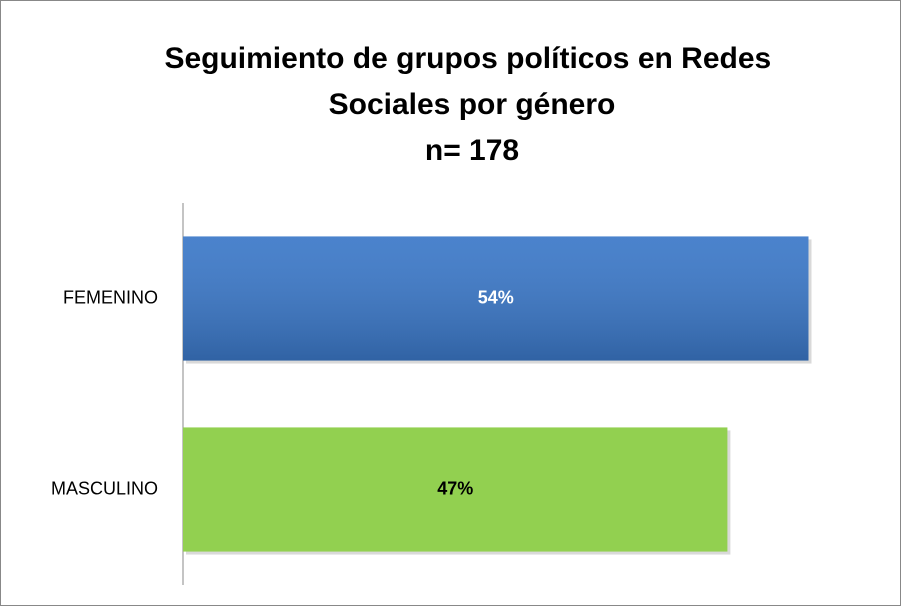  Describe the element at coordinates (104, 488) in the screenshot. I see `category-label: MASCULINO` at that location.